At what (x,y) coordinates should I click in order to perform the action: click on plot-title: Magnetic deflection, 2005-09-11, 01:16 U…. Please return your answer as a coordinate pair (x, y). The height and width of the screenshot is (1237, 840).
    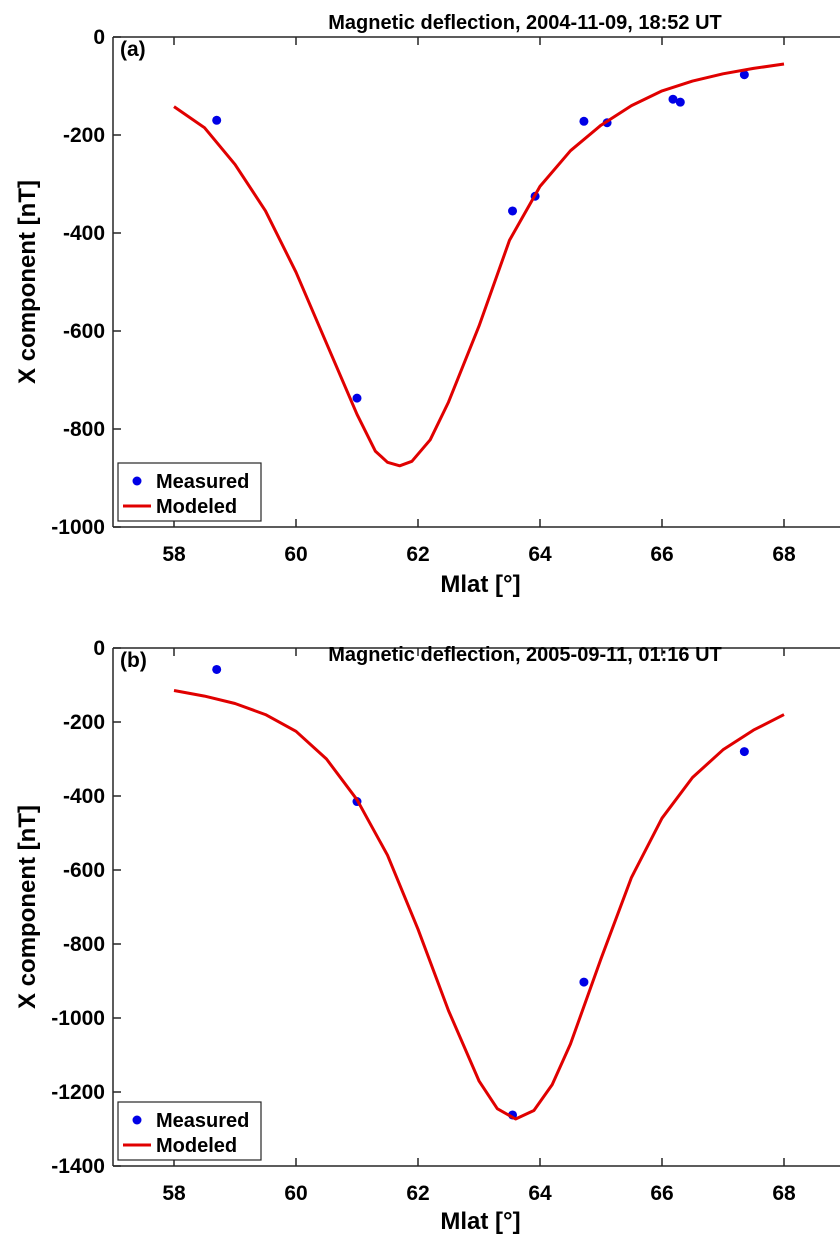
    Looking at the image, I should click on (525, 655).